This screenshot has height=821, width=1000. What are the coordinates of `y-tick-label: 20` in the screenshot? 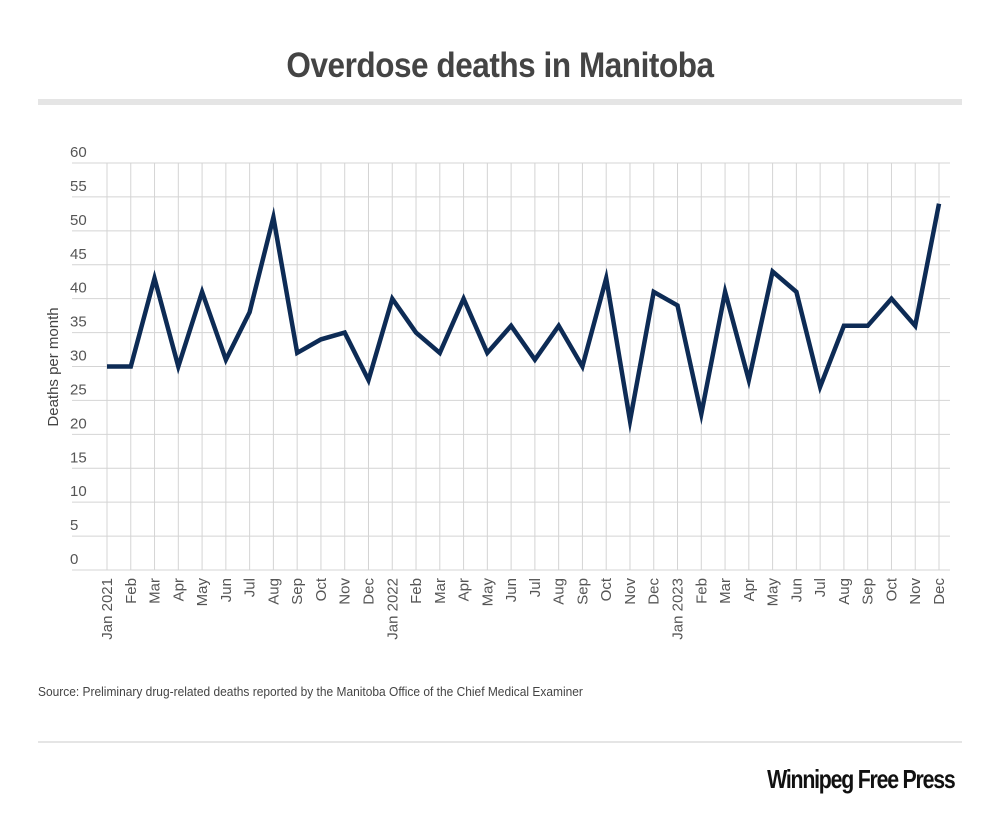 It's located at (78, 423).